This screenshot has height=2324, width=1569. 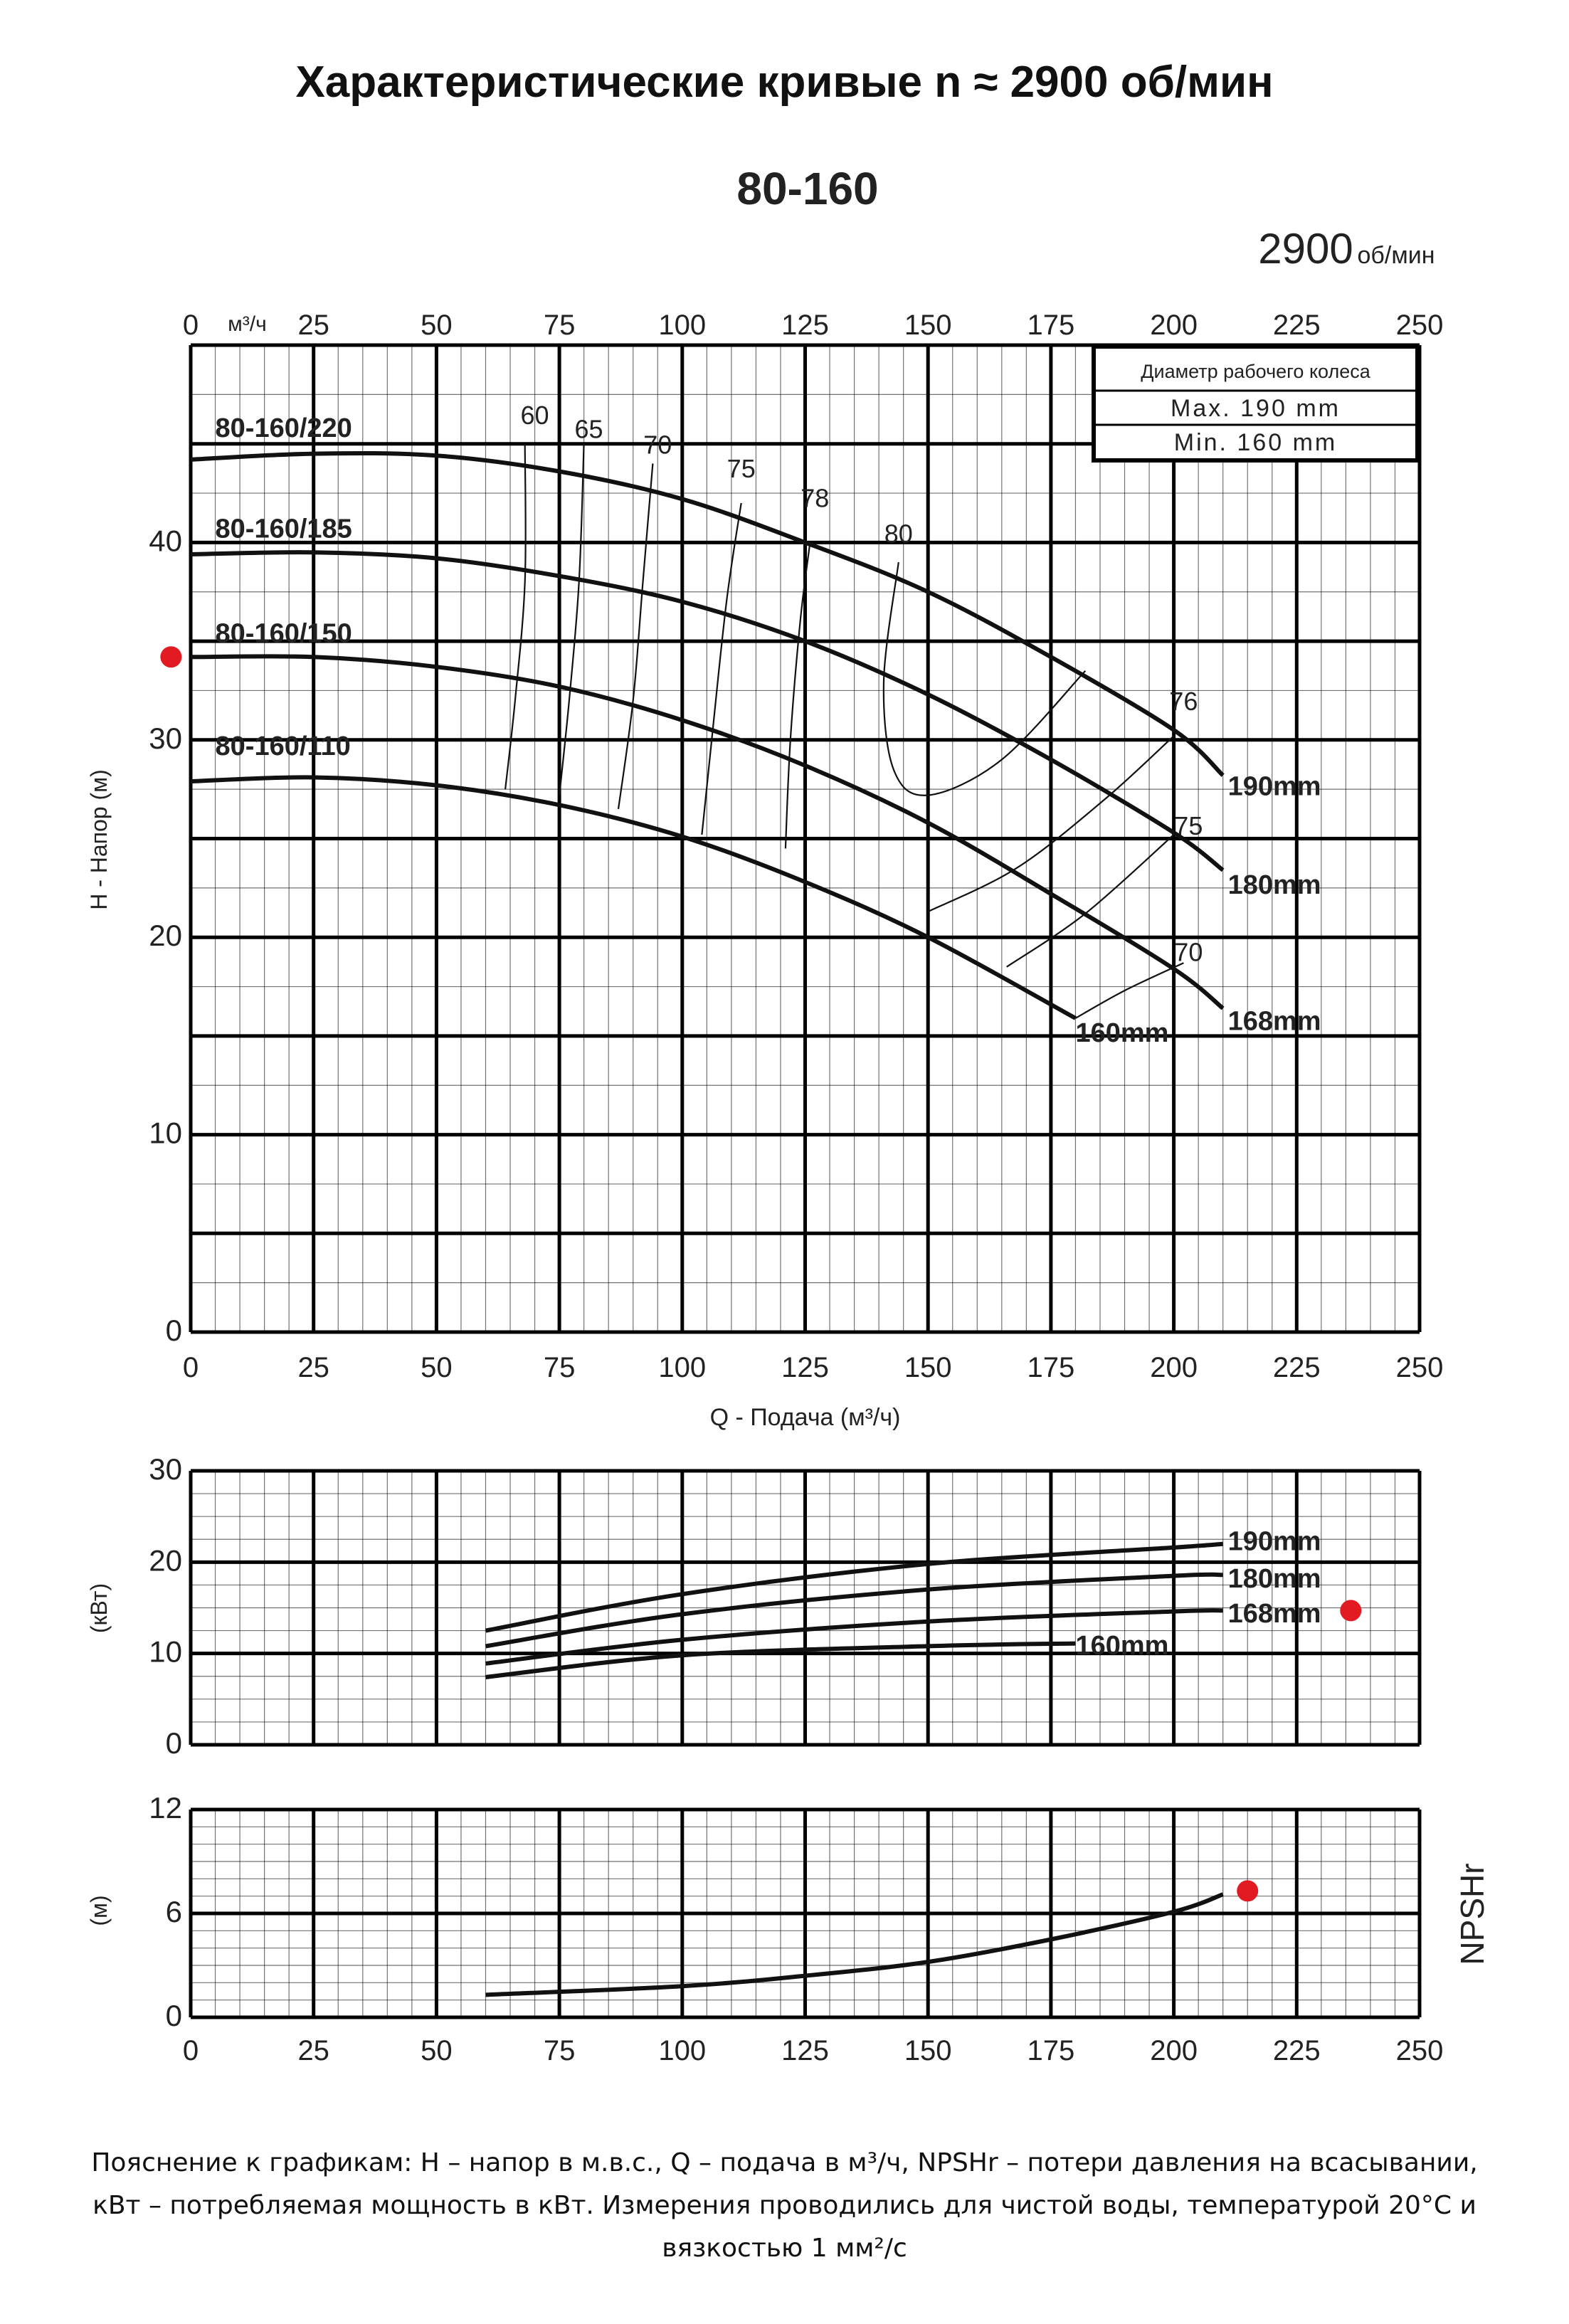 What do you see at coordinates (682, 325) in the screenshot?
I see `top-x-tick-label: 100` at bounding box center [682, 325].